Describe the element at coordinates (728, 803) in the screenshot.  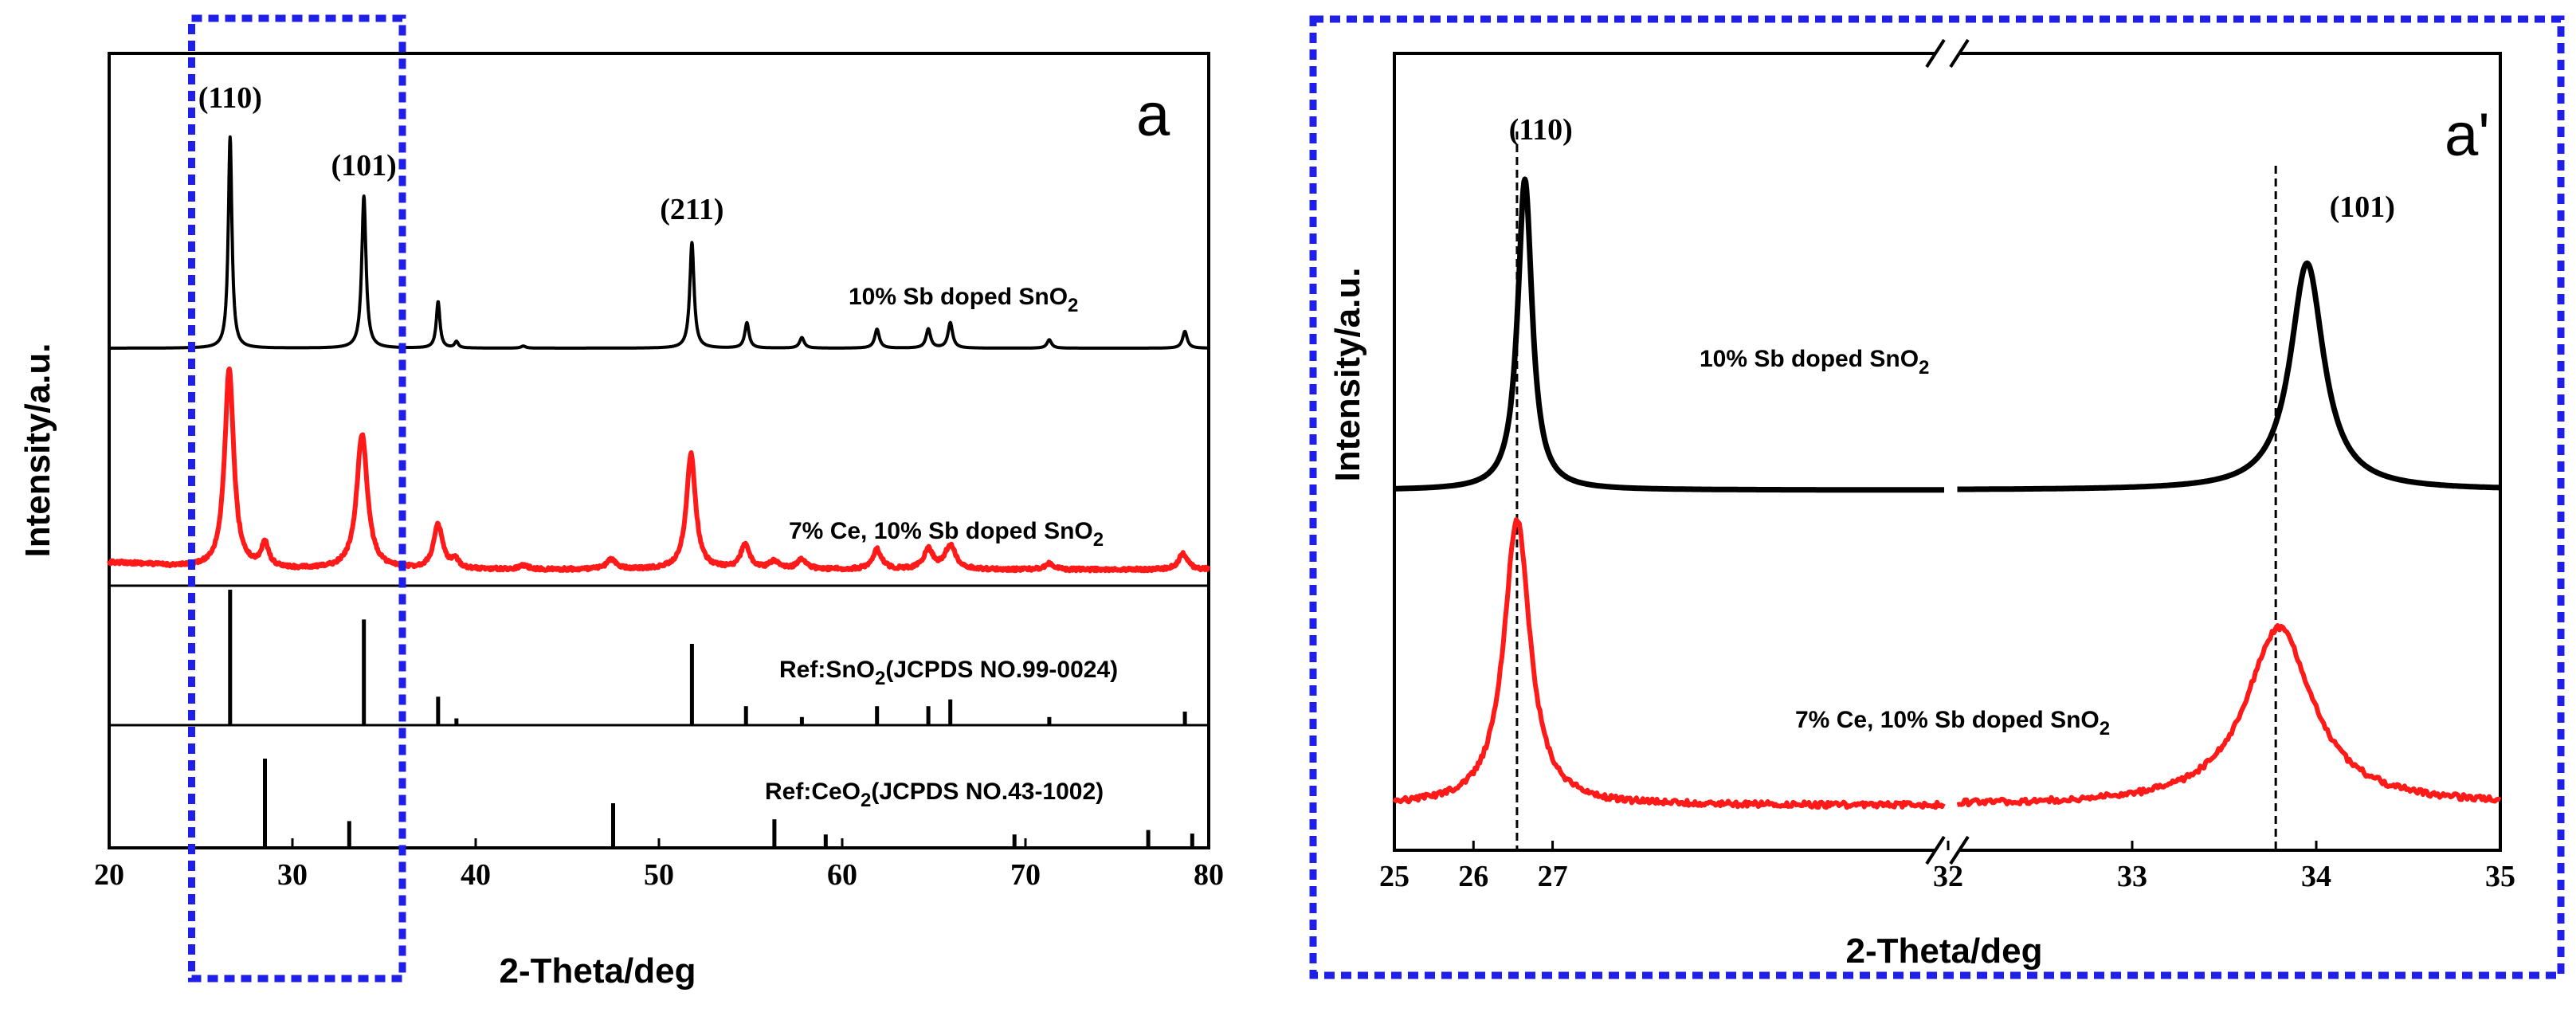
I see `panel-a-ref-ceo2-sticks` at that location.